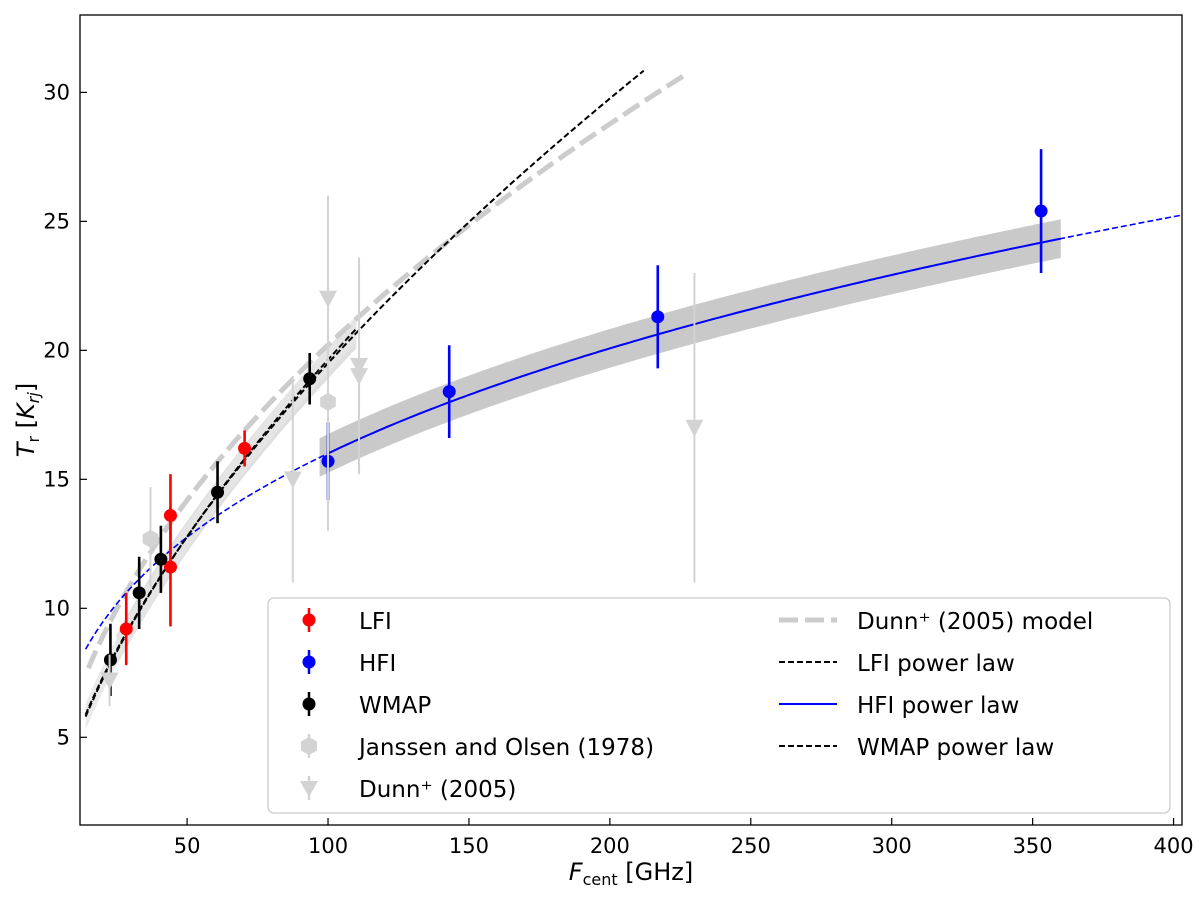 The height and width of the screenshot is (899, 1200). Describe the element at coordinates (1173, 846) in the screenshot. I see `x-tick-label: 400` at that location.